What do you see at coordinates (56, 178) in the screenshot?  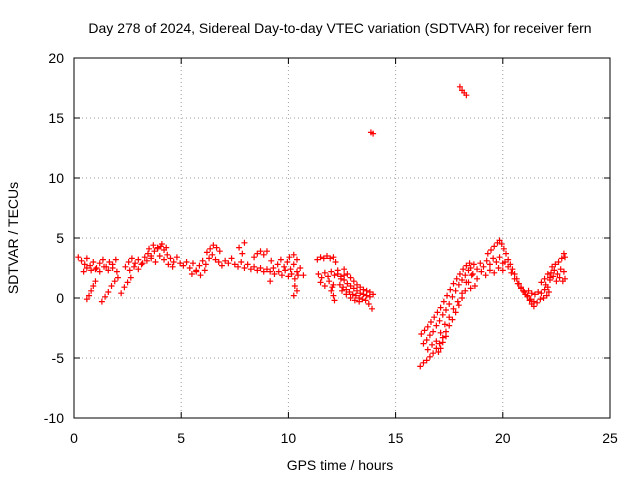 I see `y-tick-label: 10` at bounding box center [56, 178].